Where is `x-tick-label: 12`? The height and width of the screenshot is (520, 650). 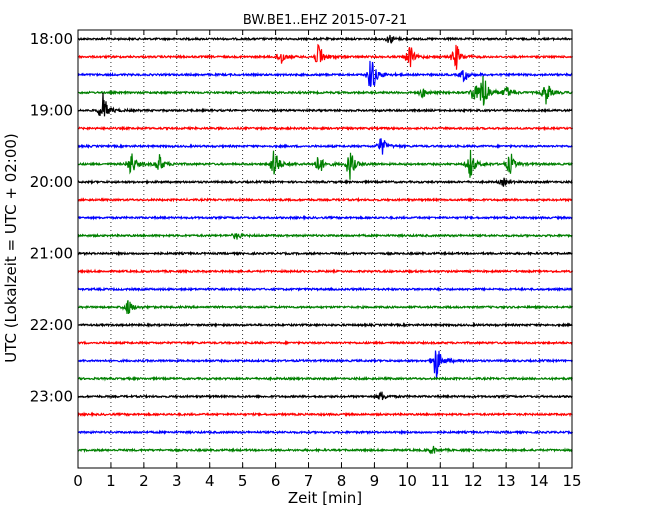 x-tick-label: 12 is located at coordinates (473, 481).